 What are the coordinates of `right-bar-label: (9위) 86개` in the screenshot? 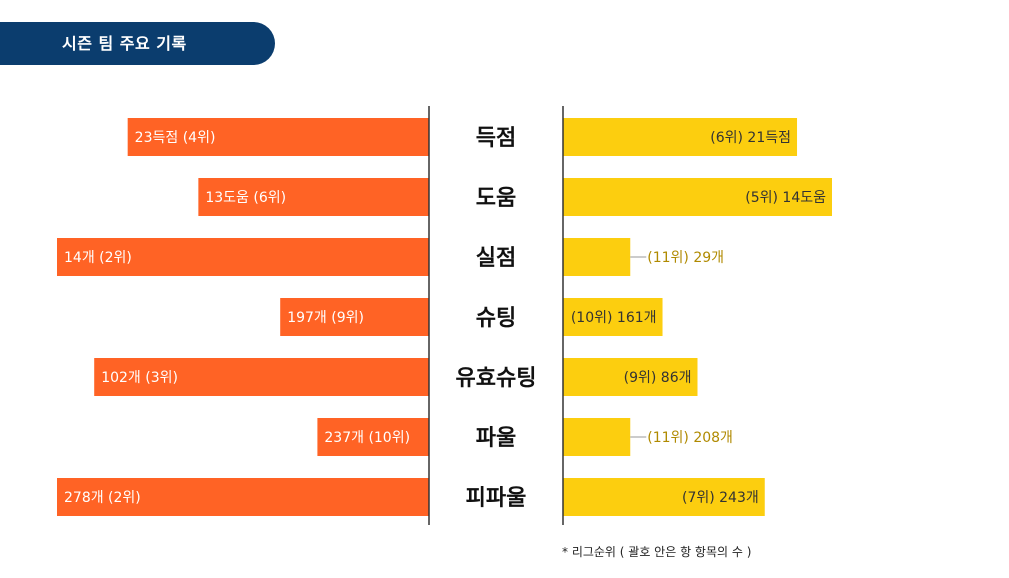 It's located at (658, 378).